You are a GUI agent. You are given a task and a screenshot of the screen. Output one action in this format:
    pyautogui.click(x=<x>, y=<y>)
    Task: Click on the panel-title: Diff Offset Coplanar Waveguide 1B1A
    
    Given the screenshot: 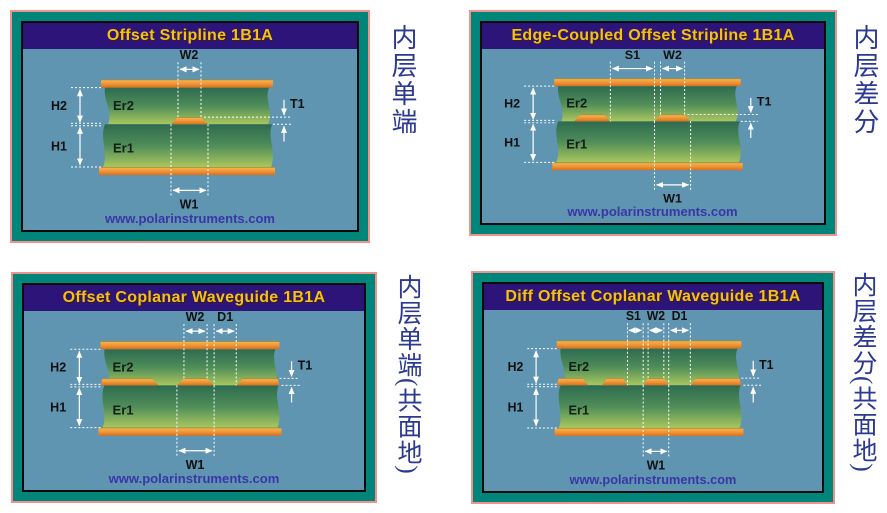 What is the action you would take?
    pyautogui.click(x=653, y=297)
    